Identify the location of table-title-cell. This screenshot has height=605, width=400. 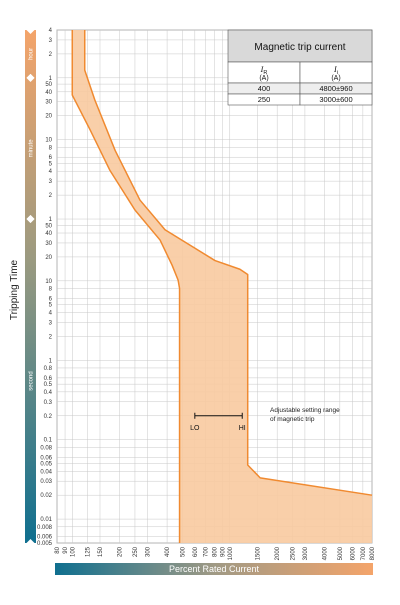
(300, 46).